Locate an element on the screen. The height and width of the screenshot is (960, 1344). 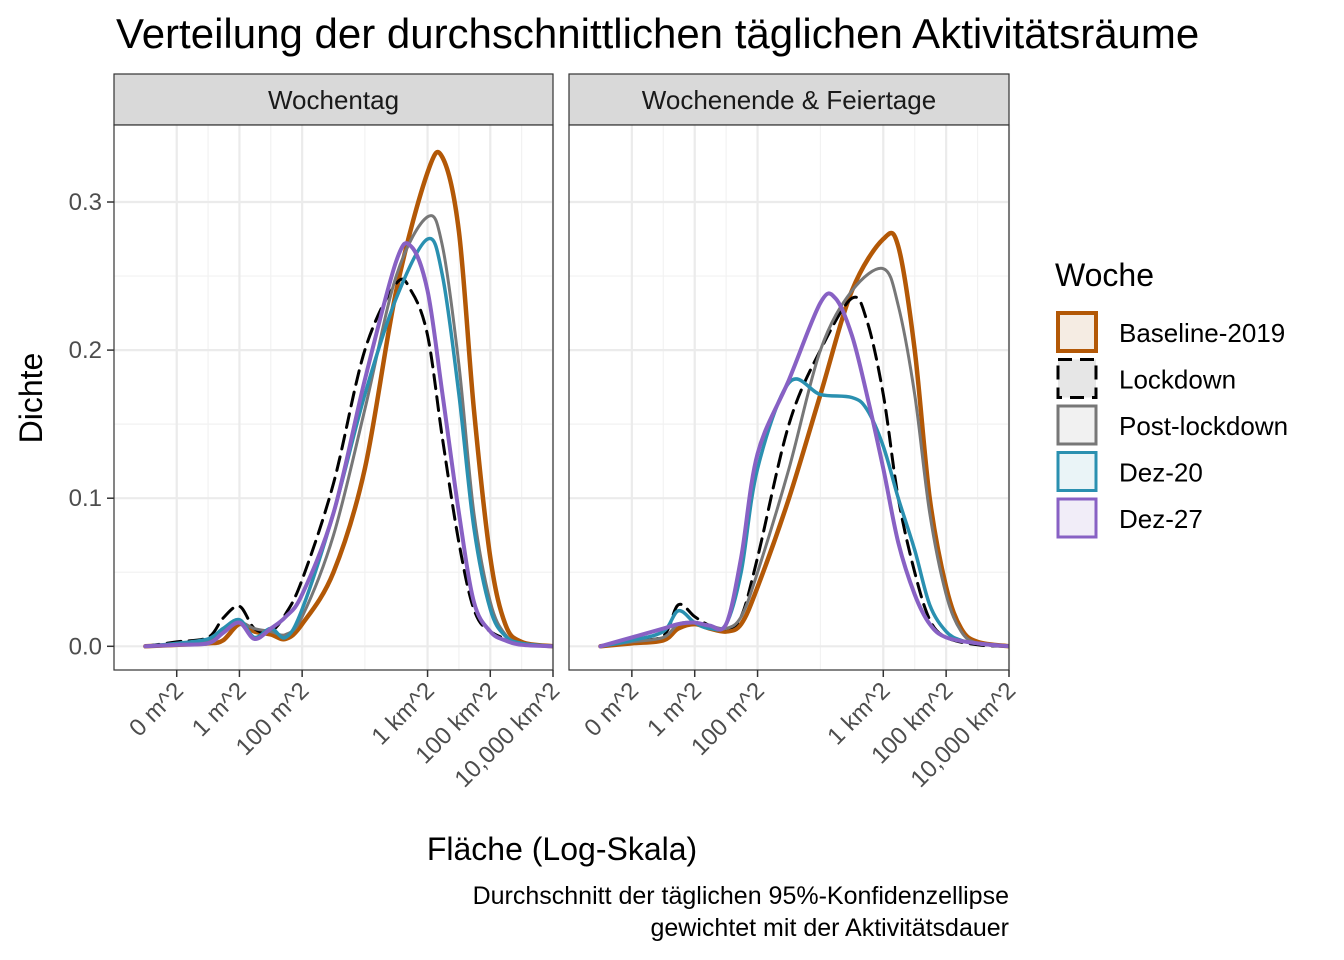
y-tick-label: 0.0 is located at coordinates (85, 646).